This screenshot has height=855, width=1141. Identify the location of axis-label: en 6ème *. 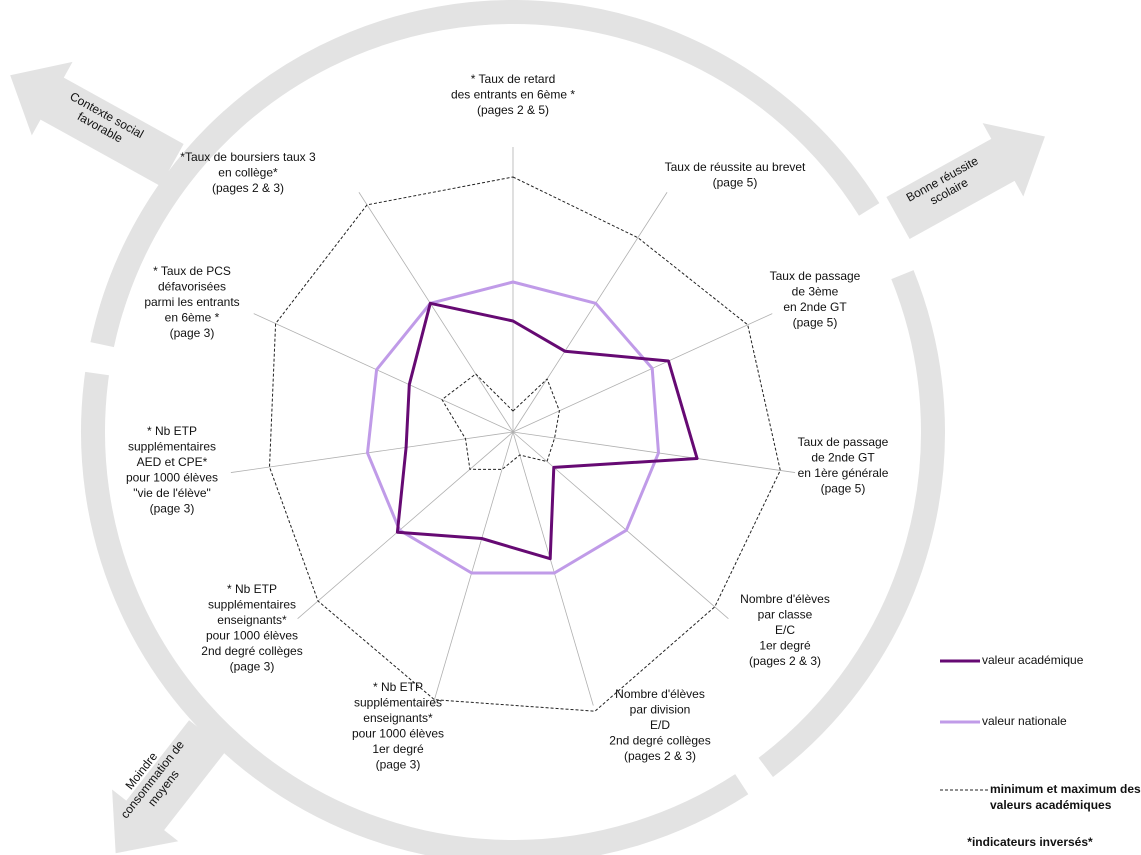
(192, 318).